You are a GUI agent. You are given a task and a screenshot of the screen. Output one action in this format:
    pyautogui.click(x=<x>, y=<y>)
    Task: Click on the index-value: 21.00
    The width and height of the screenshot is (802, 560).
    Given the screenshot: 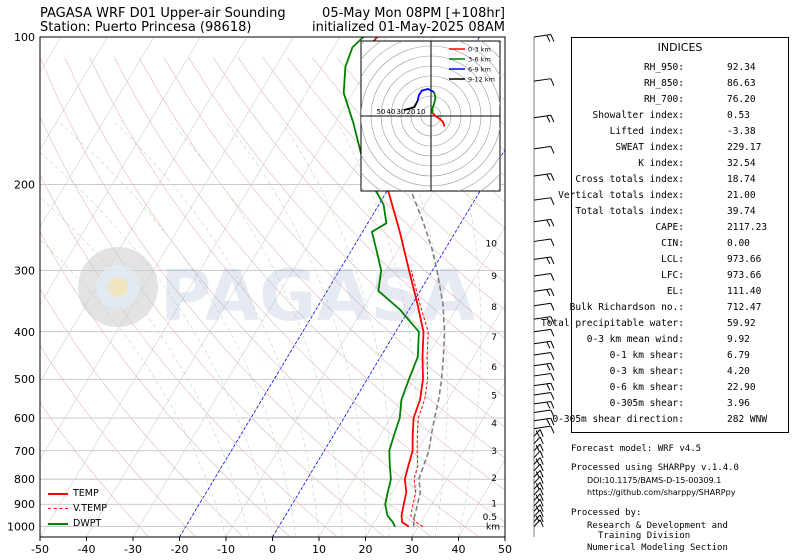 What is the action you would take?
    pyautogui.click(x=741, y=195)
    